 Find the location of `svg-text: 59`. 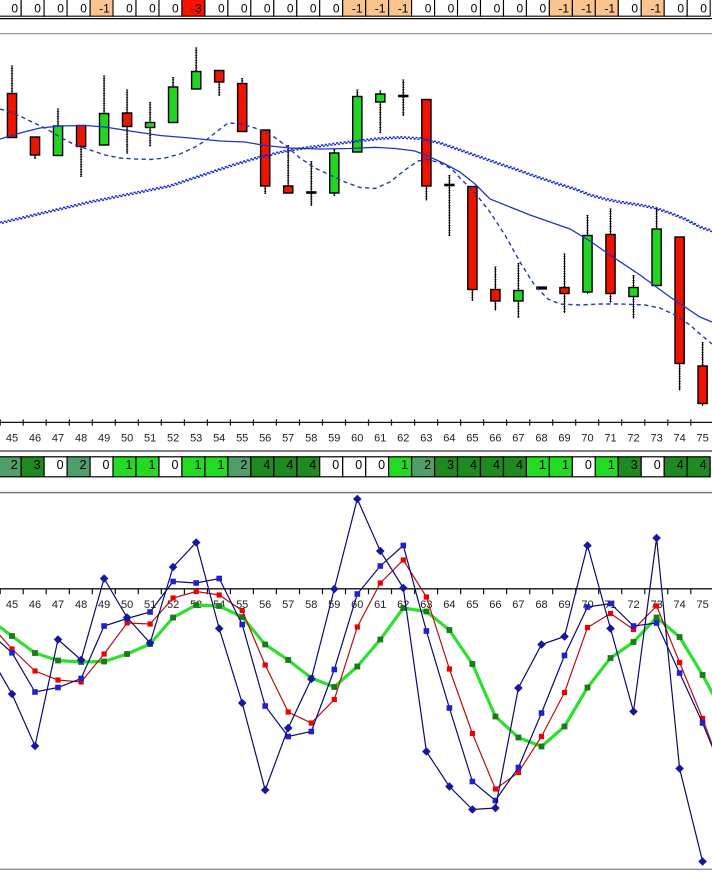

svg-text: 59 is located at coordinates (334, 439).